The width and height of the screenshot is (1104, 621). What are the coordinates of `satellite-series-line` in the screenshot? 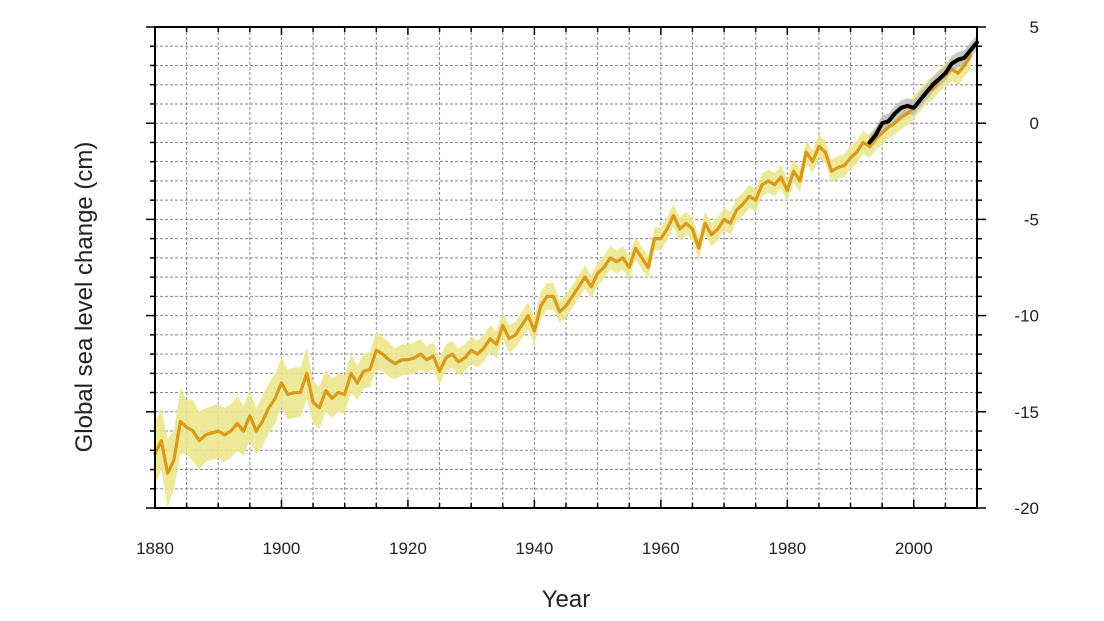 It's located at (923, 92).